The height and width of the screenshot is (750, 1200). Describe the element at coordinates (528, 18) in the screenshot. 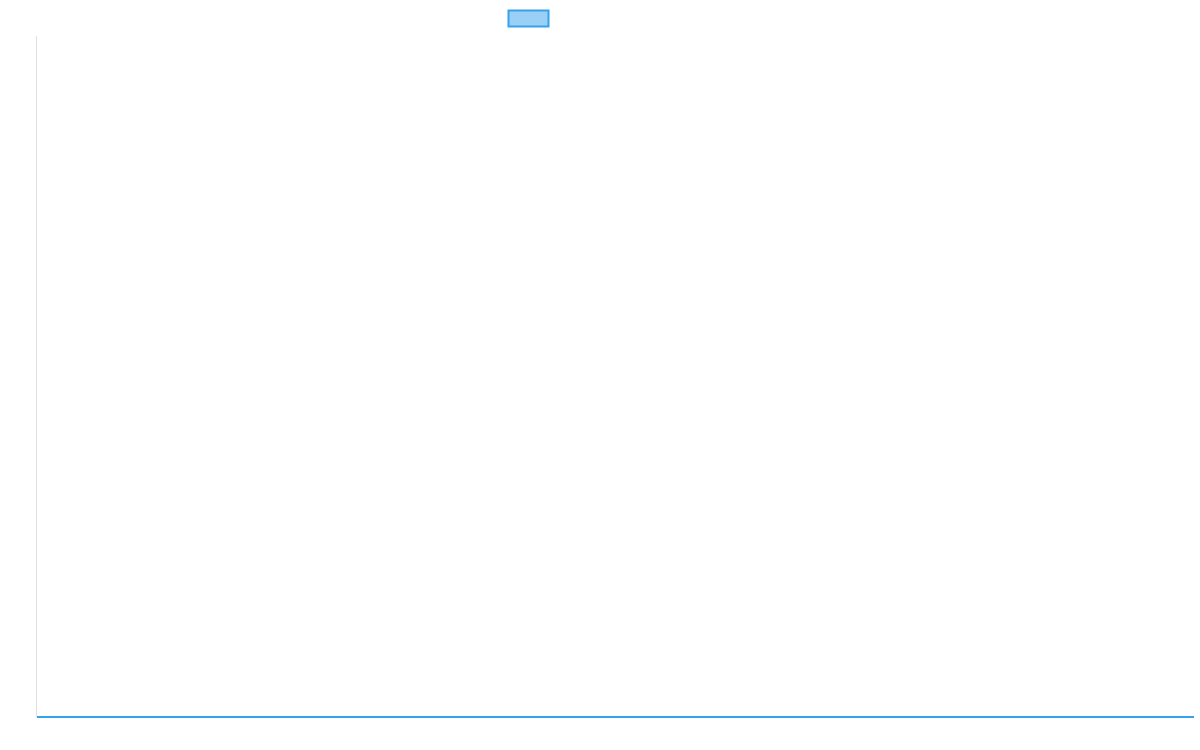

I see `legend-swatch` at that location.